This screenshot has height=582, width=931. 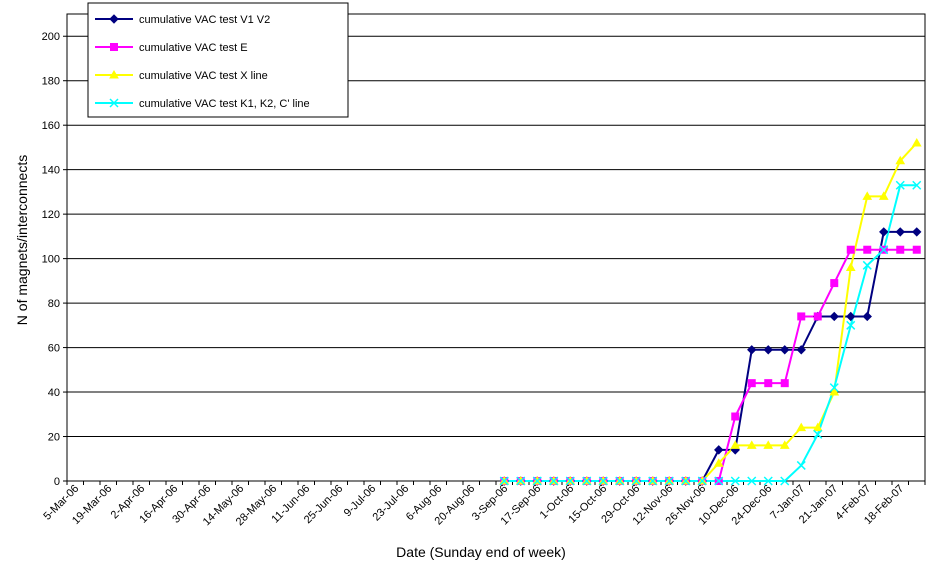 I want to click on y-tick-label: 100, so click(x=51, y=260).